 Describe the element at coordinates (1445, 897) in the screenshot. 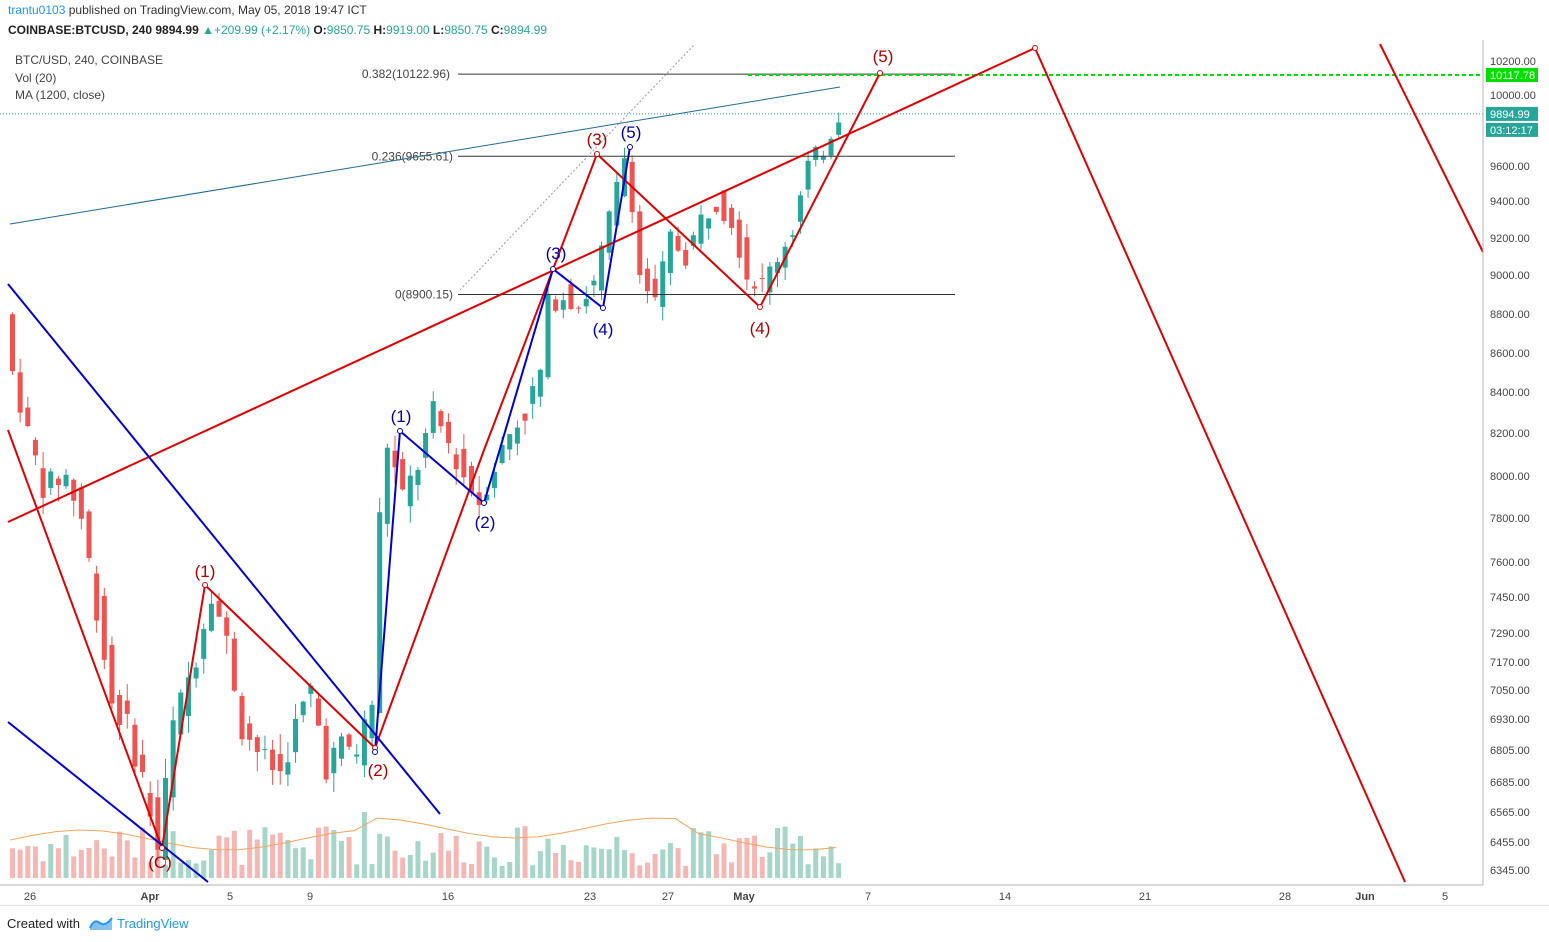

I see `time-tick-label: 5` at that location.